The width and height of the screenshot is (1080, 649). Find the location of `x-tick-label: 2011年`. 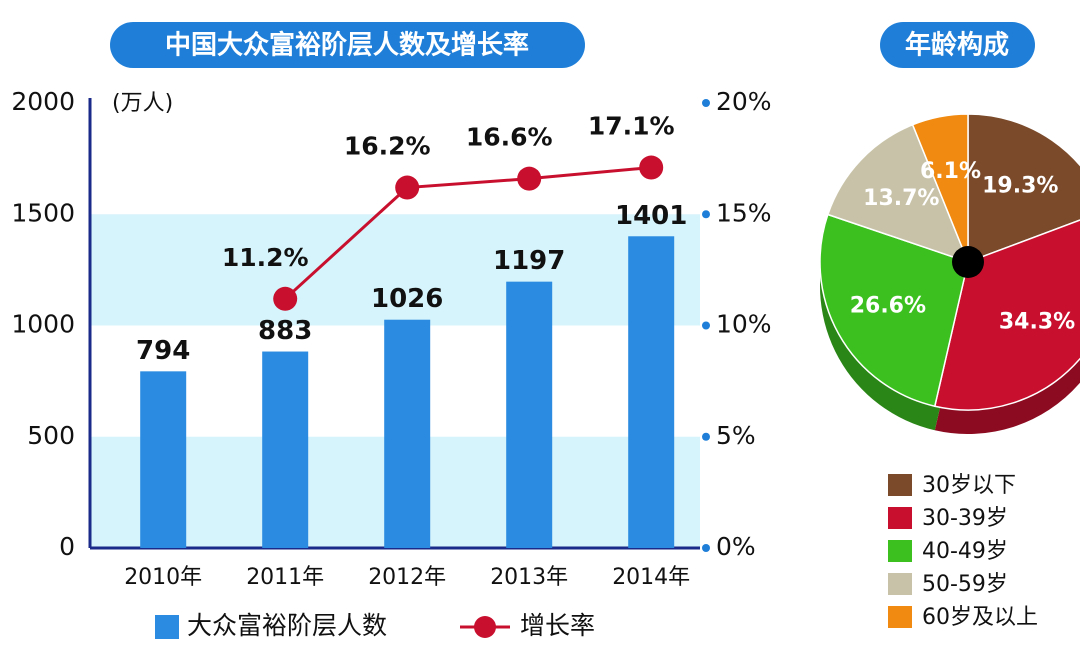

x-tick-label: 2011年 is located at coordinates (285, 577).